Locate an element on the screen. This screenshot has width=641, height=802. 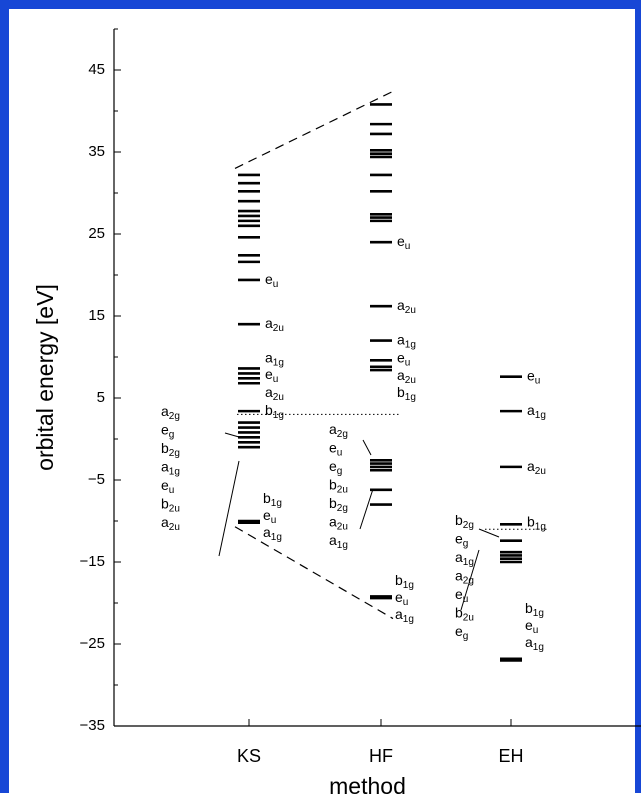
symmetry-label-hf: a1g is located at coordinates (406, 340).